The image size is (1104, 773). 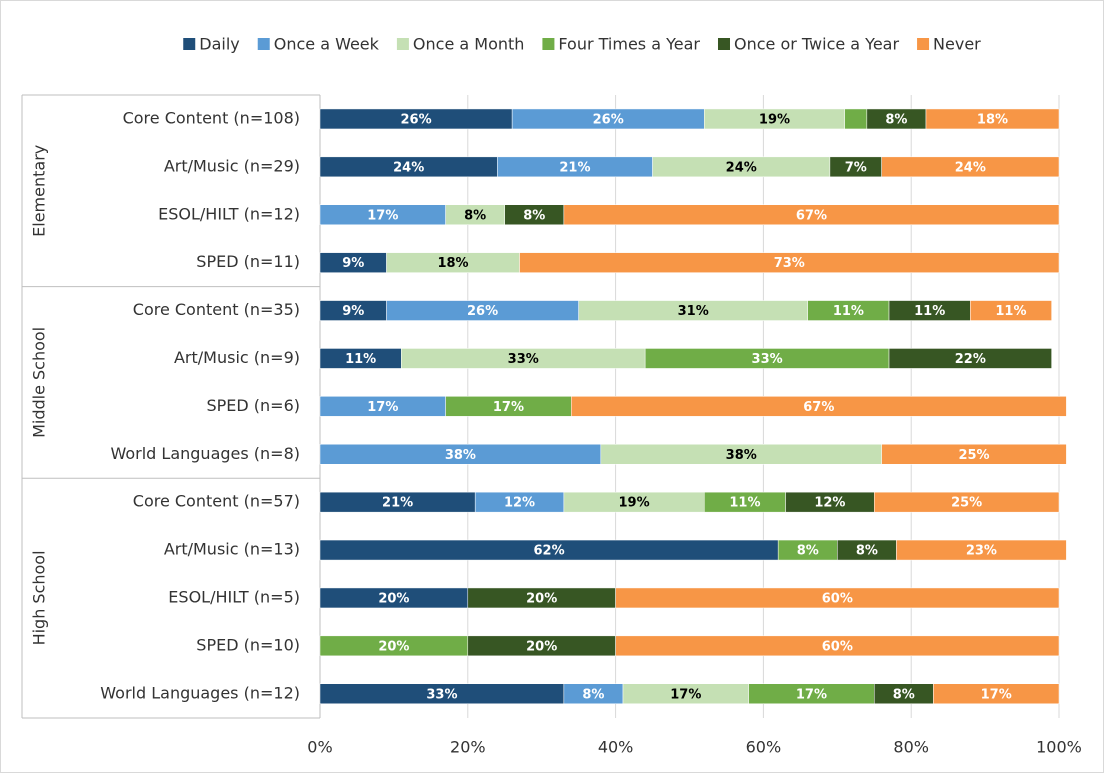 What do you see at coordinates (219, 44) in the screenshot?
I see `legend-label: Daily` at bounding box center [219, 44].